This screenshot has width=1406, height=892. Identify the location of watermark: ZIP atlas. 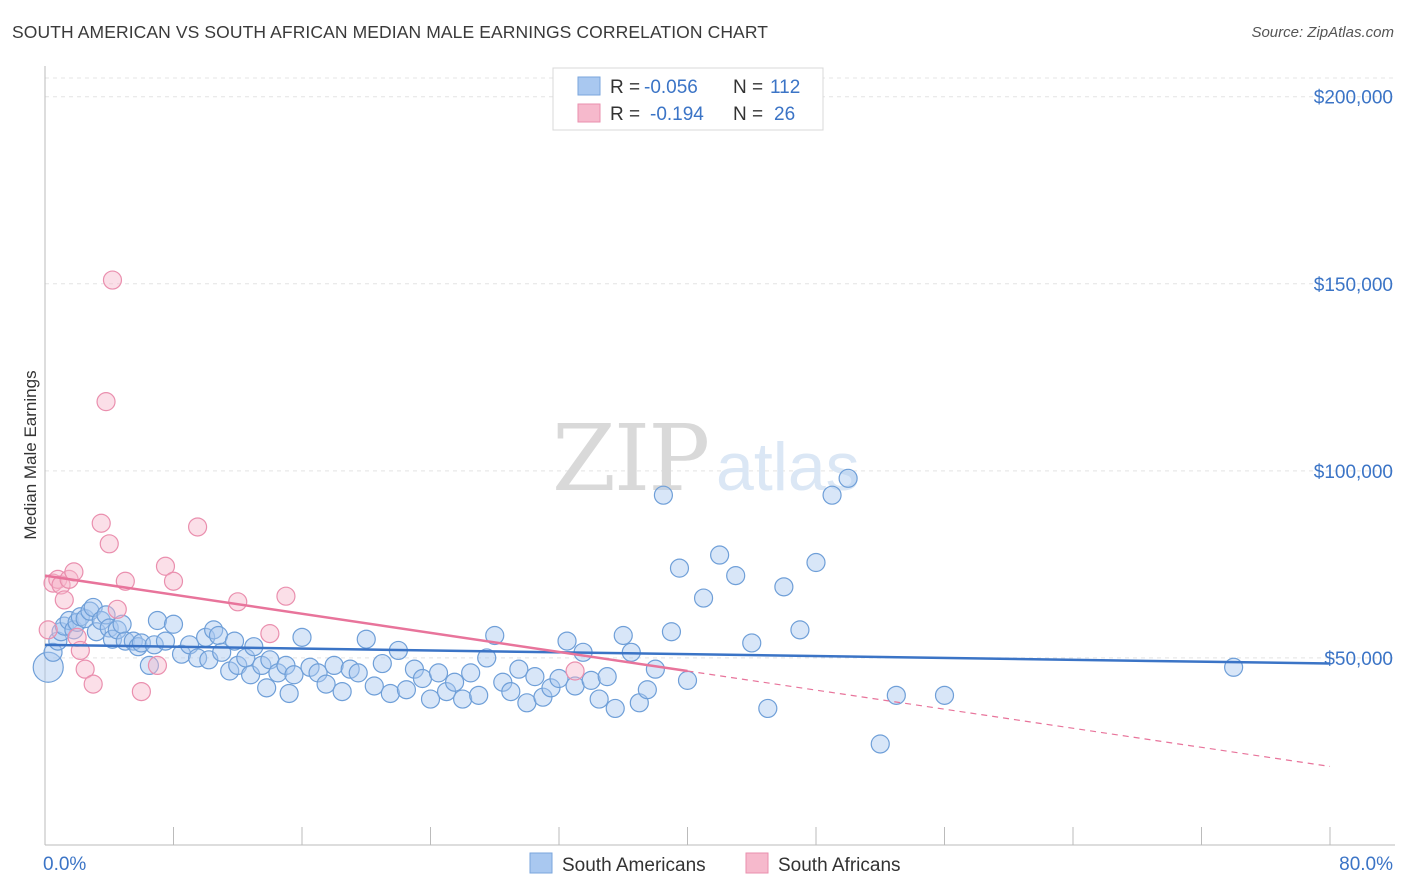
(706, 458).